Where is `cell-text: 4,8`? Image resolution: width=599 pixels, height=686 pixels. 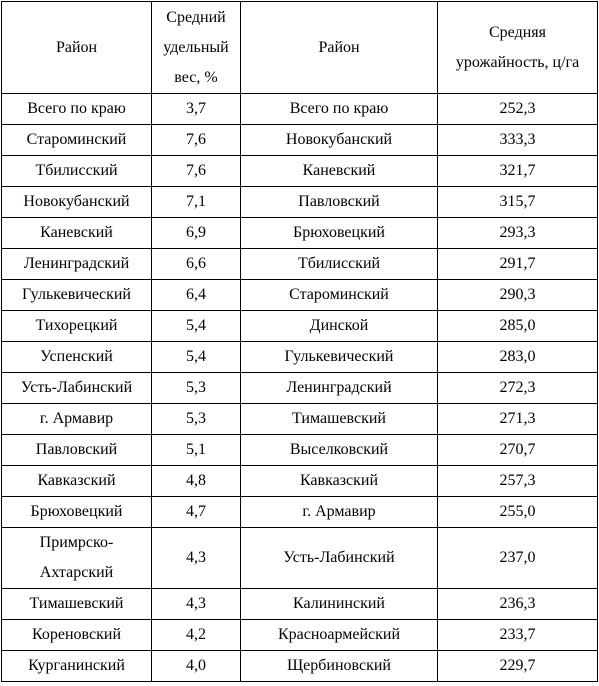 cell-text: 4,8 is located at coordinates (196, 480).